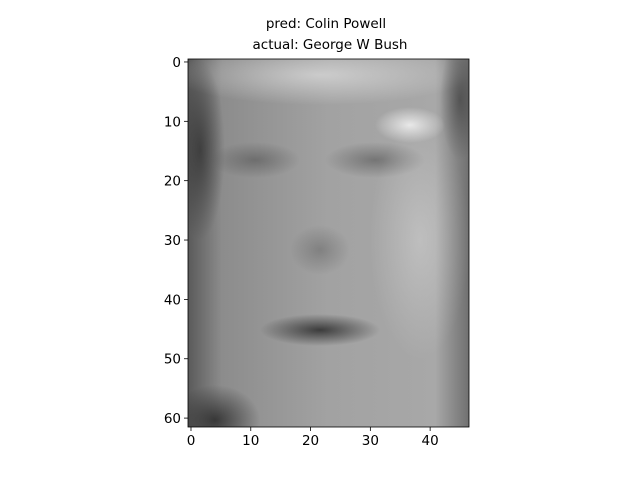 This screenshot has width=640, height=480. I want to click on y-tick-label: 10, so click(172, 122).